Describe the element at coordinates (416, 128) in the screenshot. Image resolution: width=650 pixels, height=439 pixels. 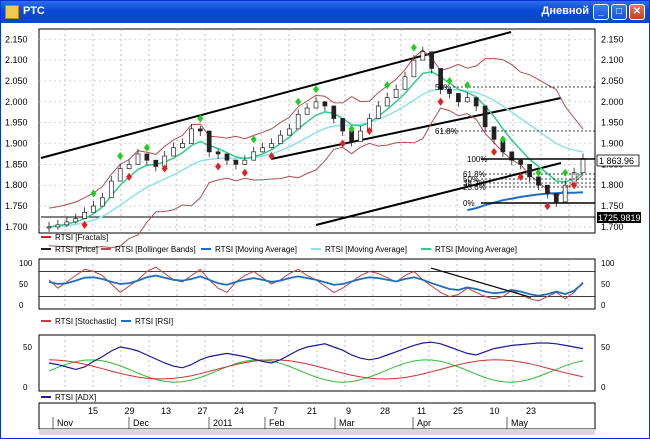
I see `middle-channel-line` at that location.